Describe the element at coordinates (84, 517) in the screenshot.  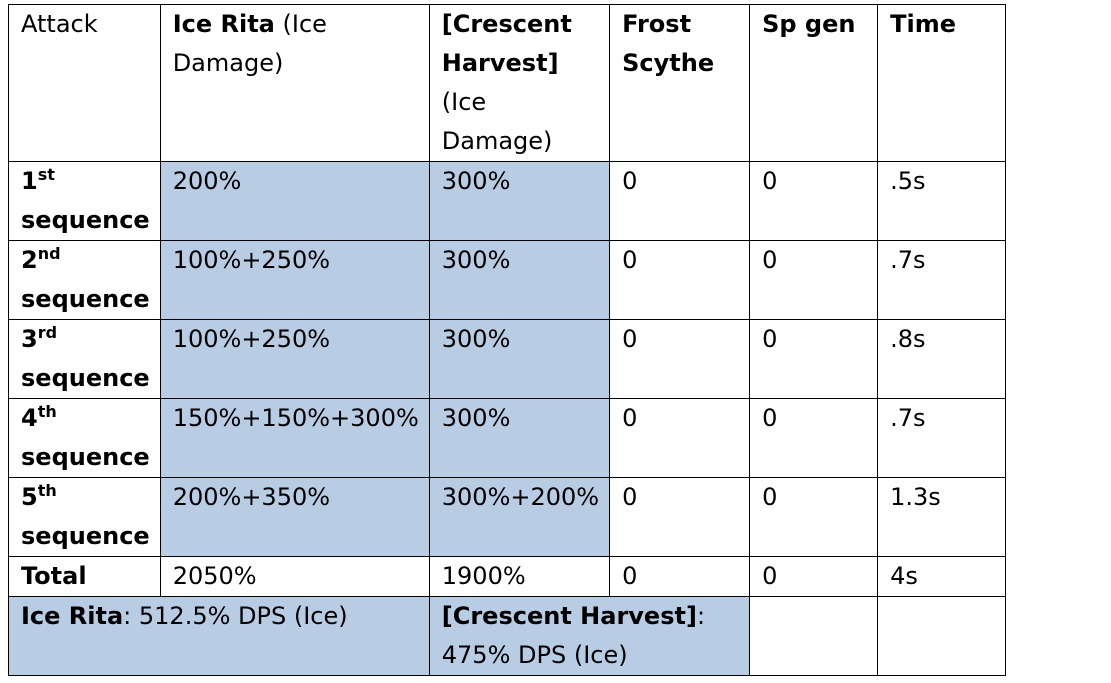
I see `row-attack-label: 5th sequence` at that location.